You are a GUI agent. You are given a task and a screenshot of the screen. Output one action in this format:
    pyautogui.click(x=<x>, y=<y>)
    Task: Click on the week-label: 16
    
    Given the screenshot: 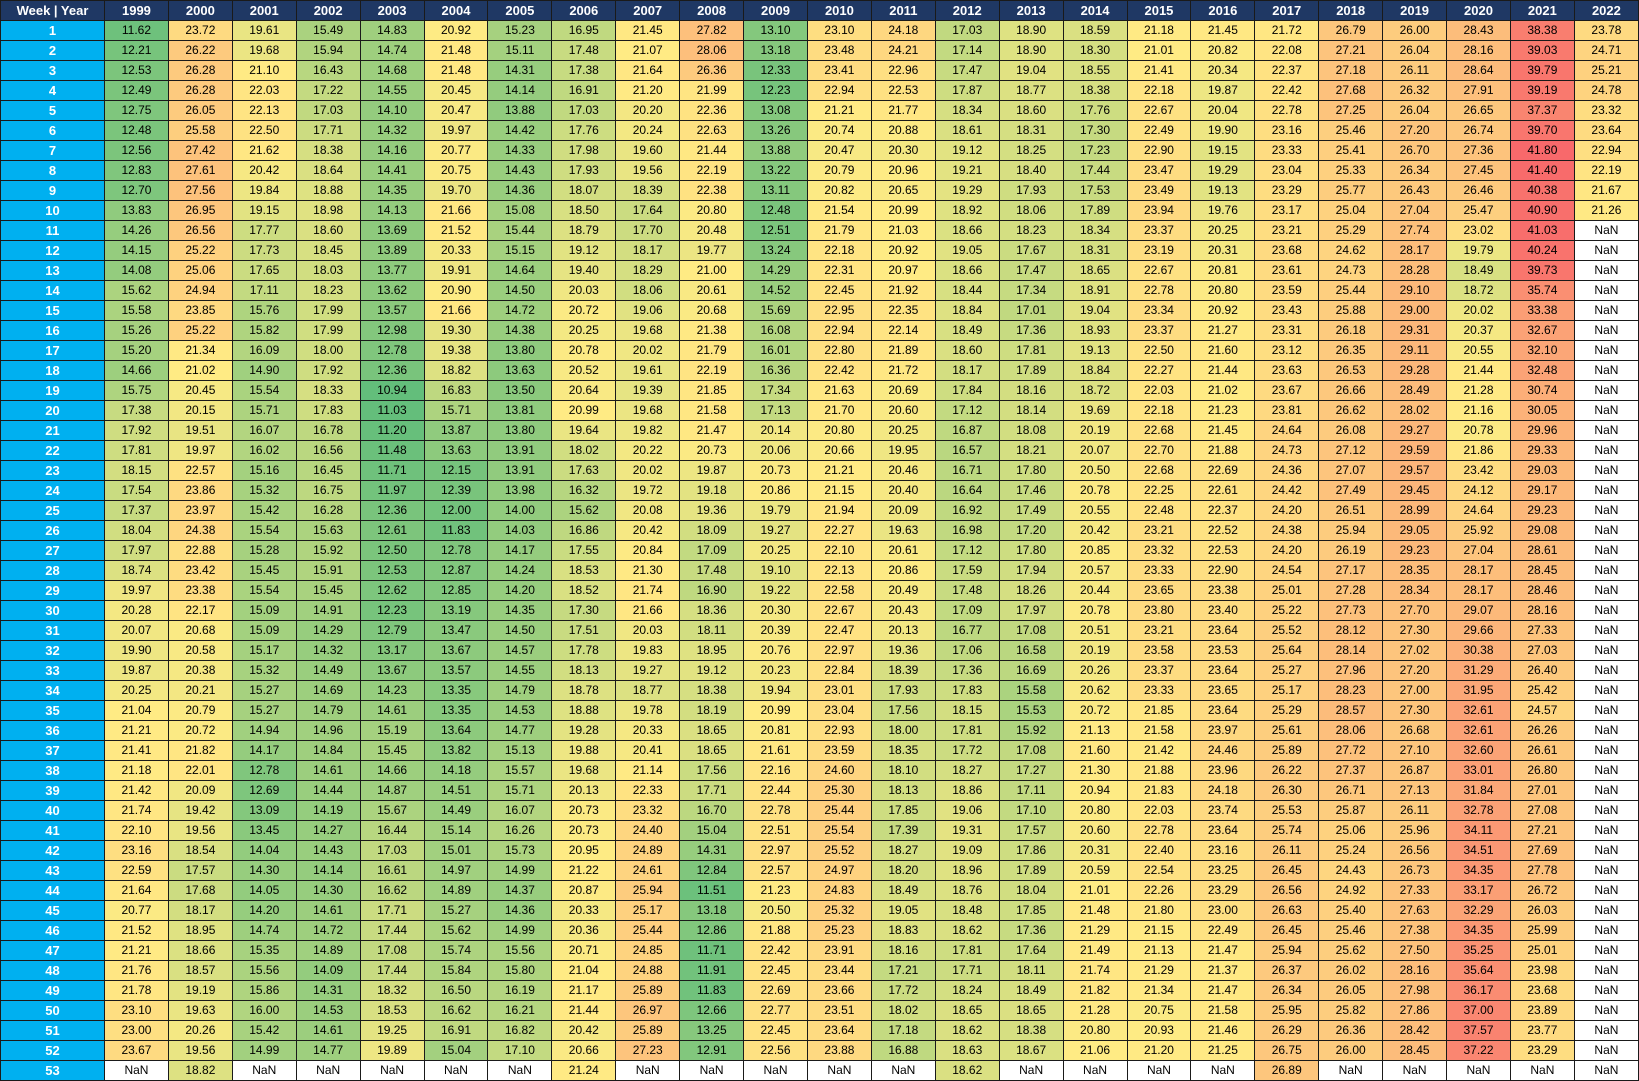 What is the action you would take?
    pyautogui.click(x=52, y=330)
    